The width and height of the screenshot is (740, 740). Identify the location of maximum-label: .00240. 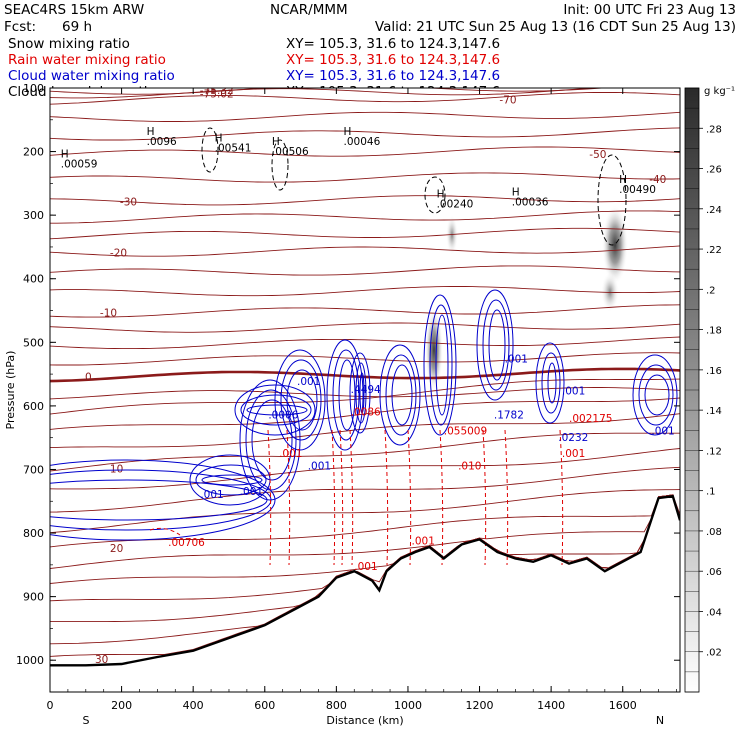
(455, 205).